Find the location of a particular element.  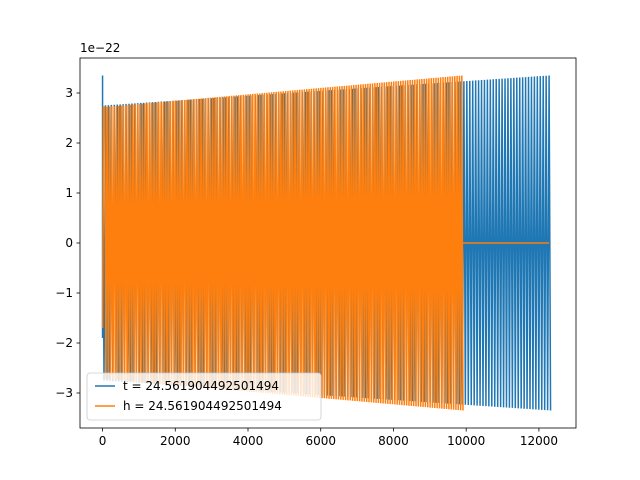

x-tick-label: 6000 is located at coordinates (320, 441).